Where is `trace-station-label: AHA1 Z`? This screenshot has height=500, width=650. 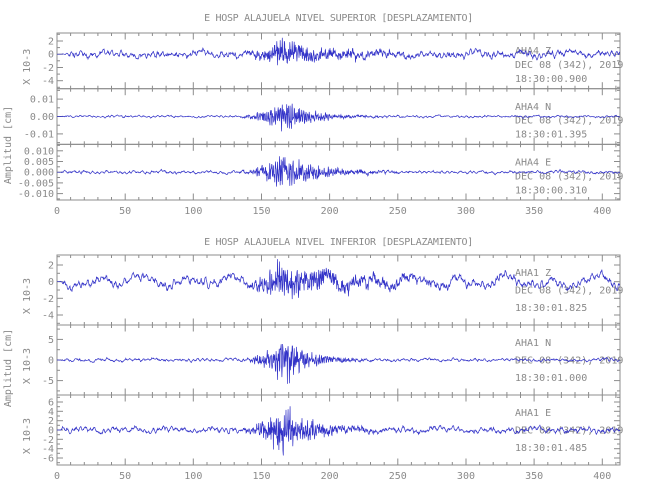
trace-station-label: AHA1 Z is located at coordinates (533, 273).